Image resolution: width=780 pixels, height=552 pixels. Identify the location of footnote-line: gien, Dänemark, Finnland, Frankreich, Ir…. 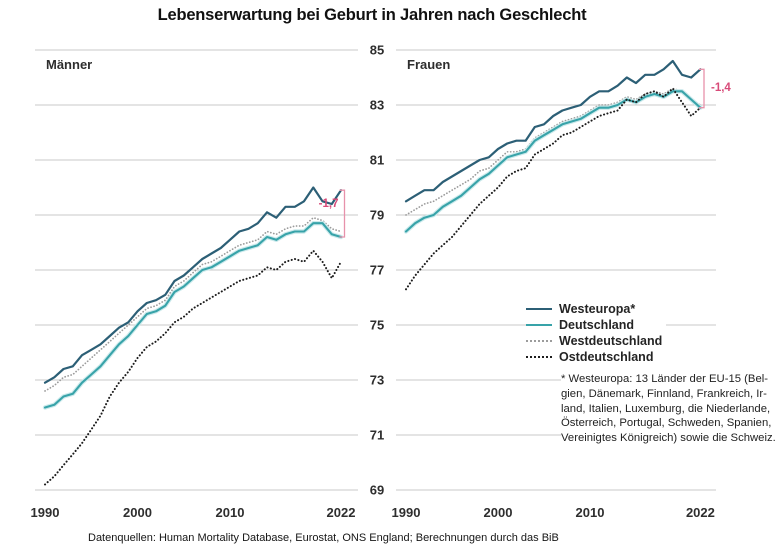
(664, 393).